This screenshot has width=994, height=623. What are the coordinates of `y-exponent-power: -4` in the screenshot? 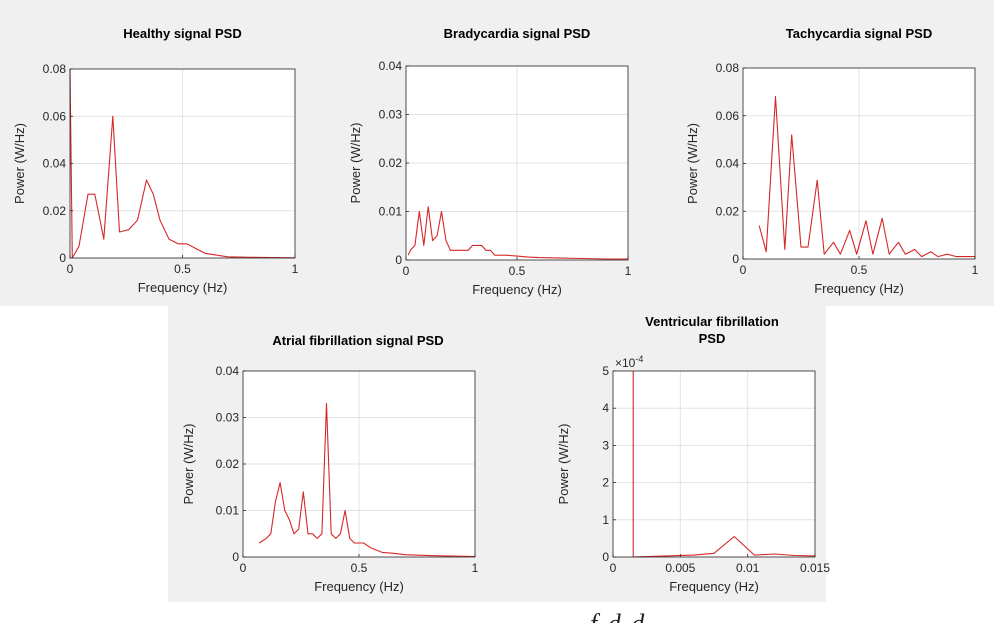 It's located at (639, 359).